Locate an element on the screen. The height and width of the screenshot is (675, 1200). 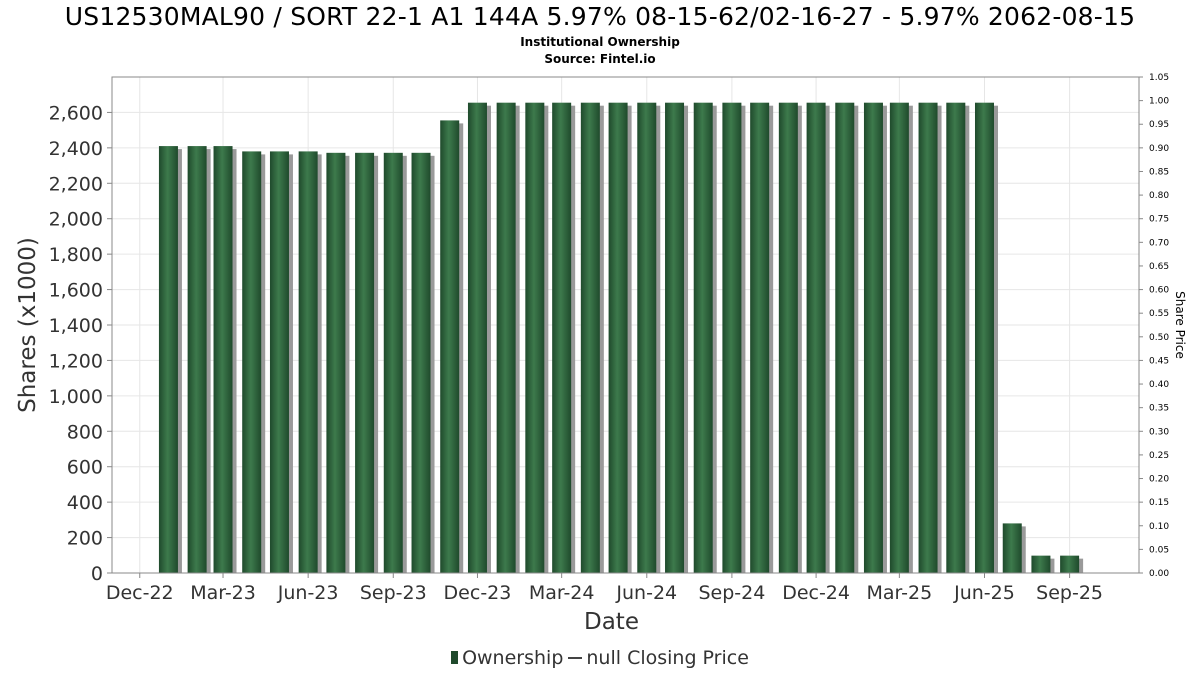
price-legend-label: null Closing Price is located at coordinates (667, 657).